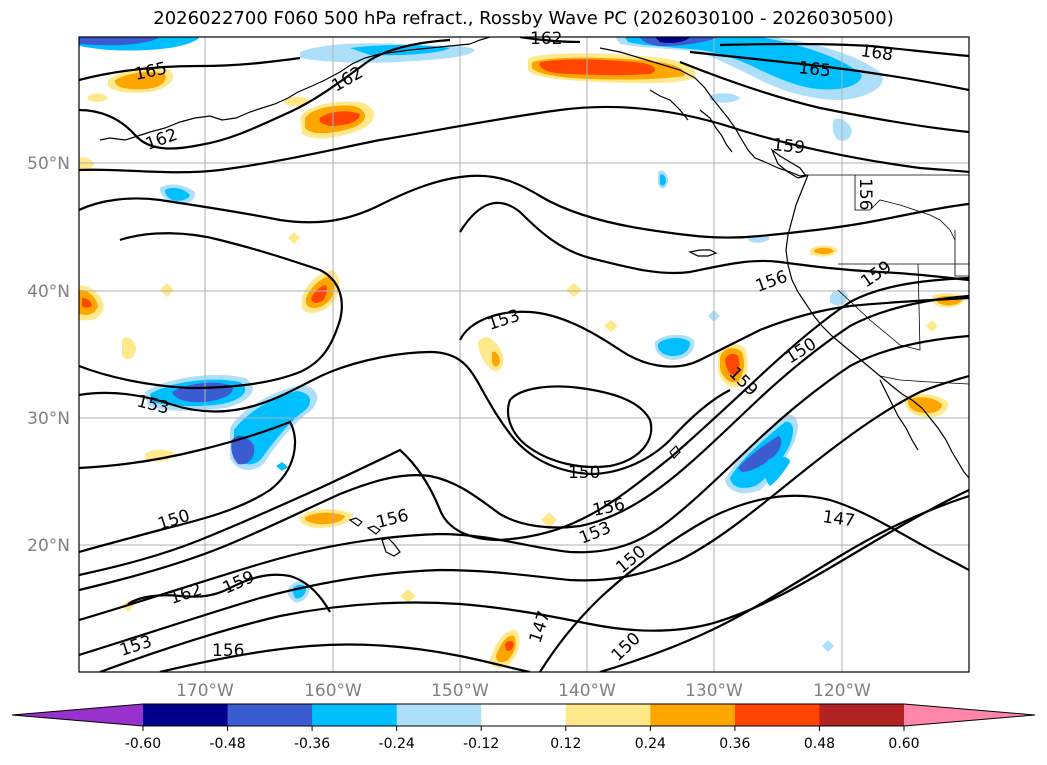  Describe the element at coordinates (227, 744) in the screenshot. I see `colorbar-tick-label: -0.48` at that location.